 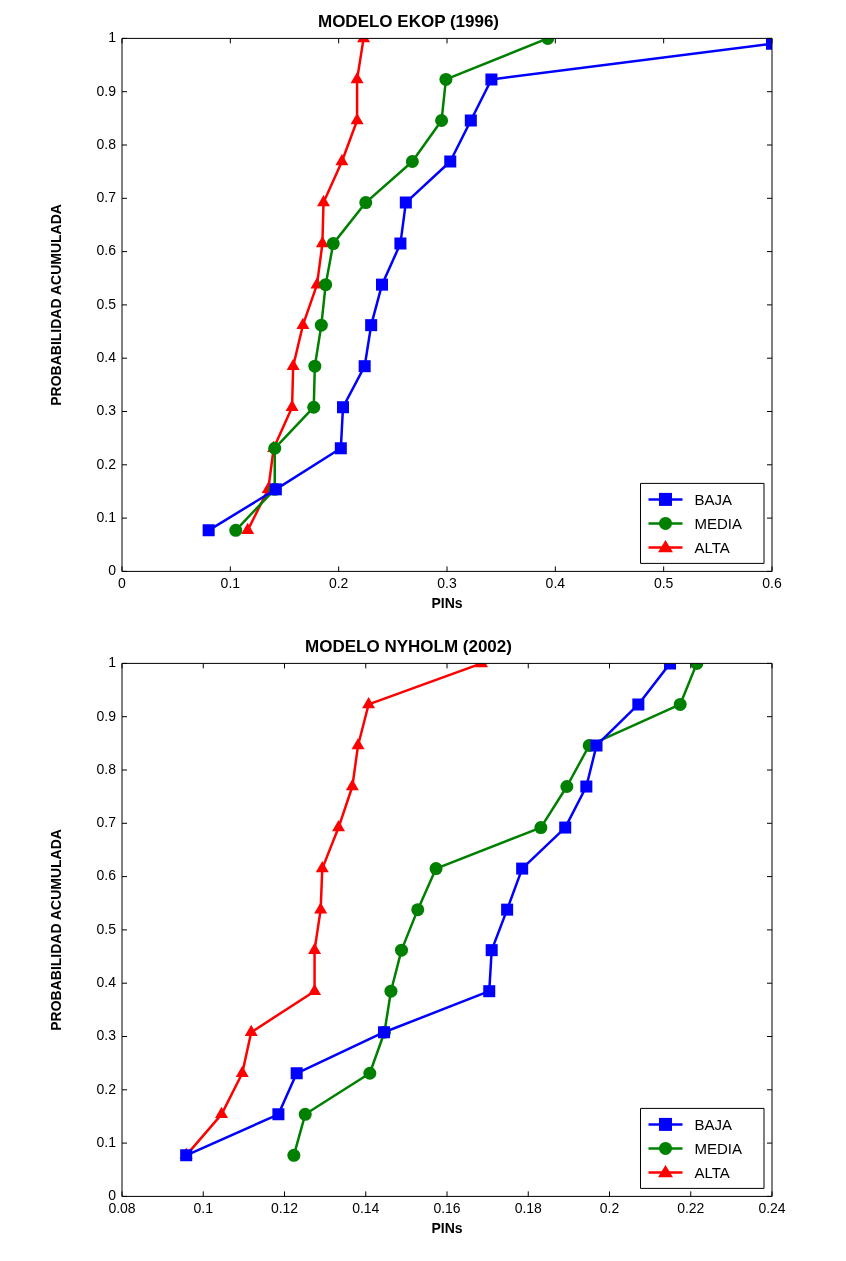 I want to click on x-tick-label: 0.24, so click(x=772, y=1207).